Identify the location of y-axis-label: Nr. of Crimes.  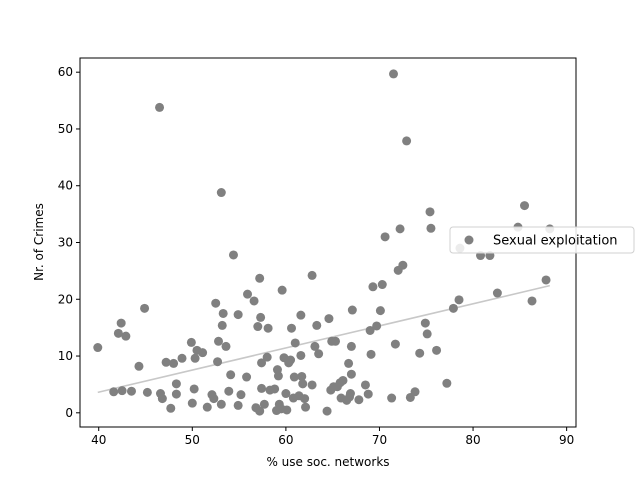
(39, 242).